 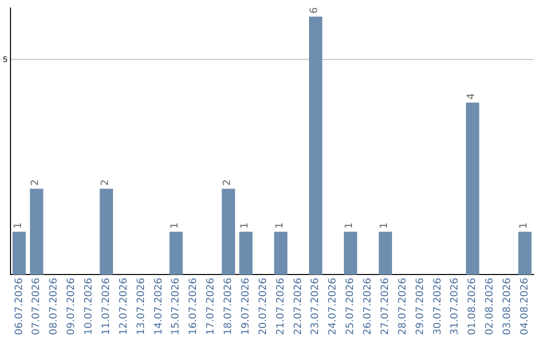 I want to click on x-tick-label: 31.07.2026, so click(x=455, y=307).